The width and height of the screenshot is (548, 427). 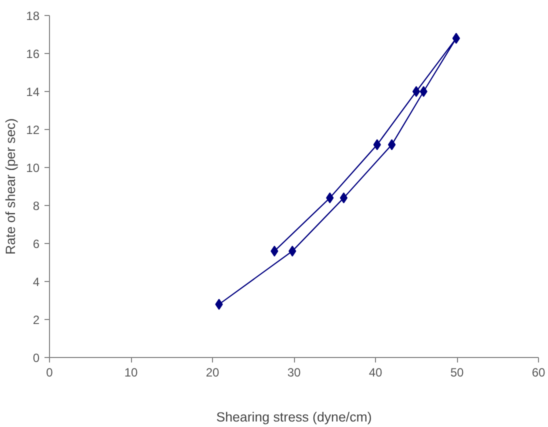 I want to click on y-tick-label: 6, so click(x=36, y=244).